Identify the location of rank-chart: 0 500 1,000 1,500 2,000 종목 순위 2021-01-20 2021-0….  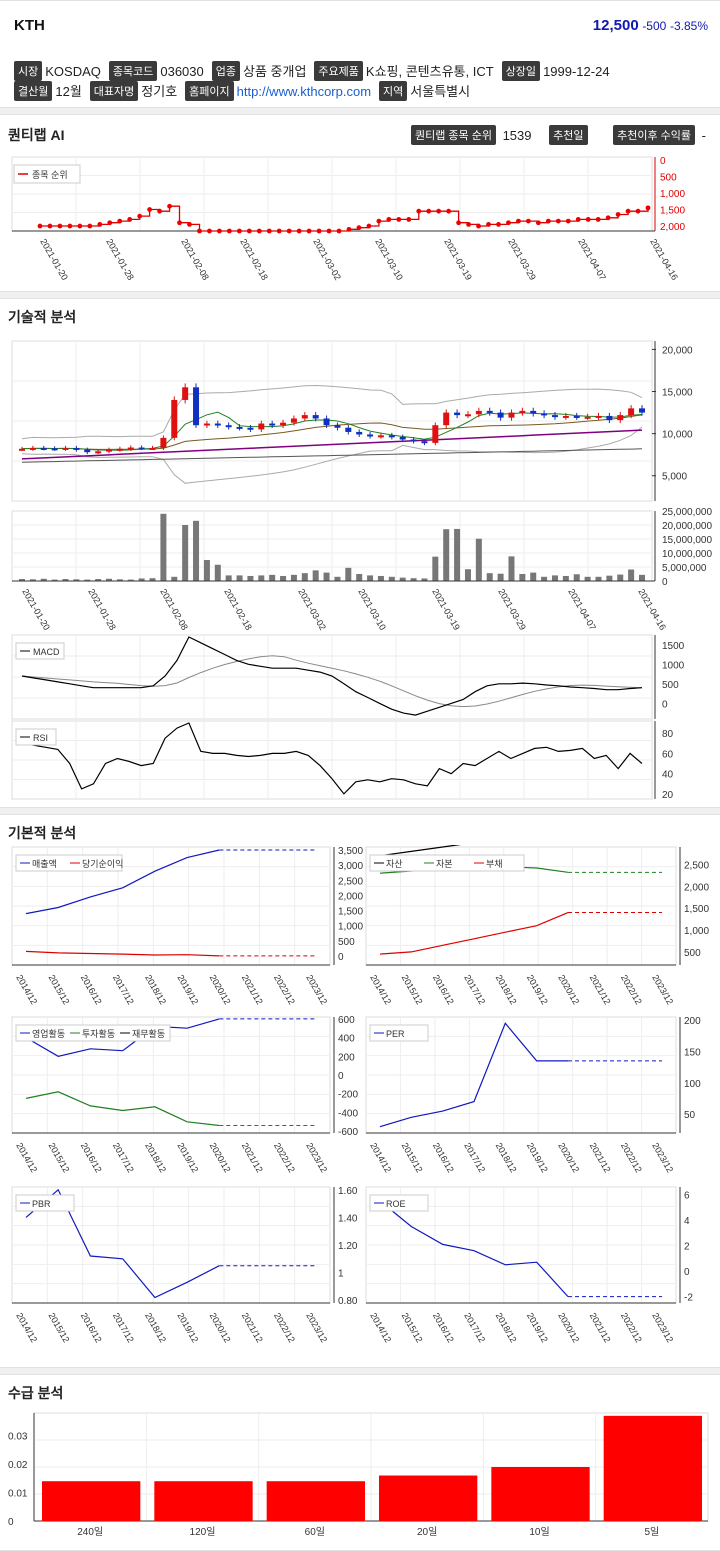
(348, 219).